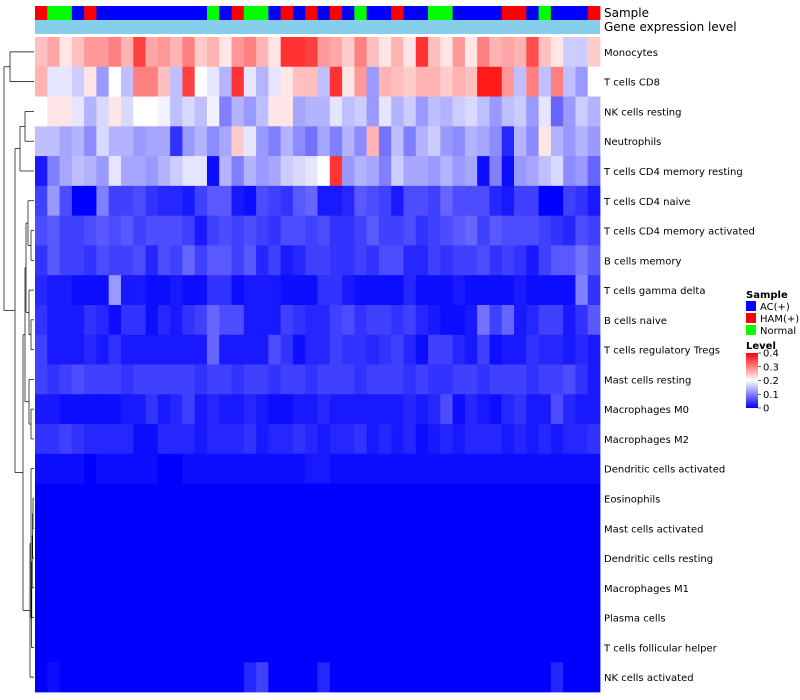  I want to click on row-label: Plasma cells, so click(635, 619).